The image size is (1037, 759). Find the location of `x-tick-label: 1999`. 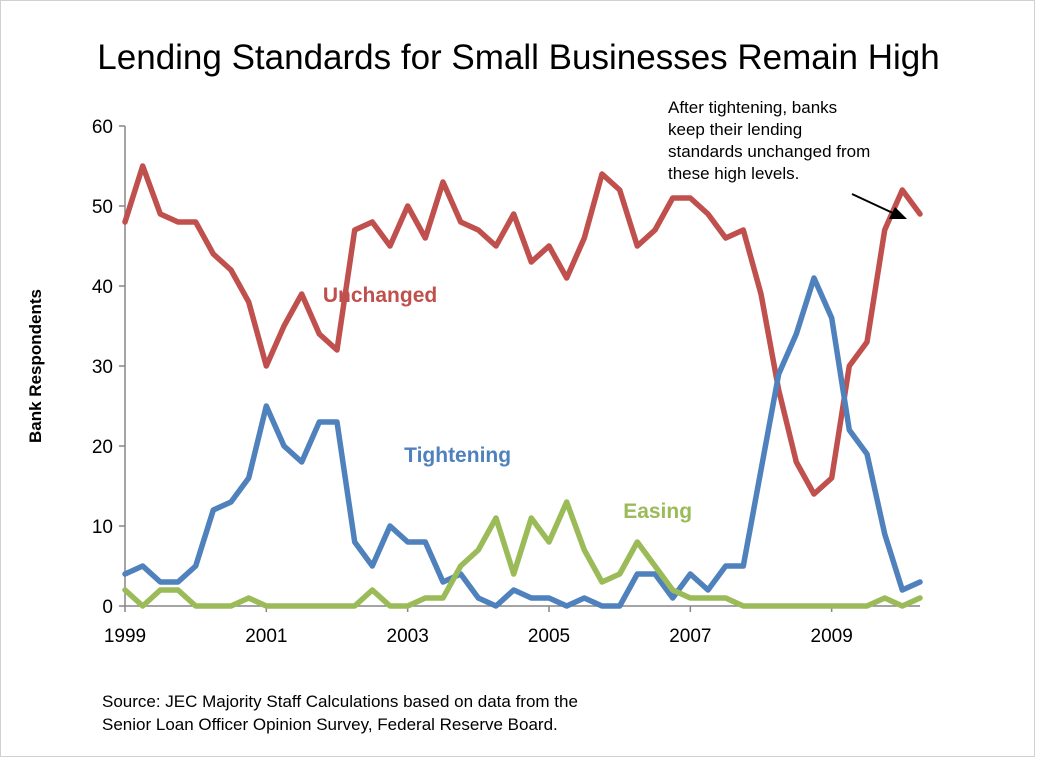

x-tick-label: 1999 is located at coordinates (125, 636).